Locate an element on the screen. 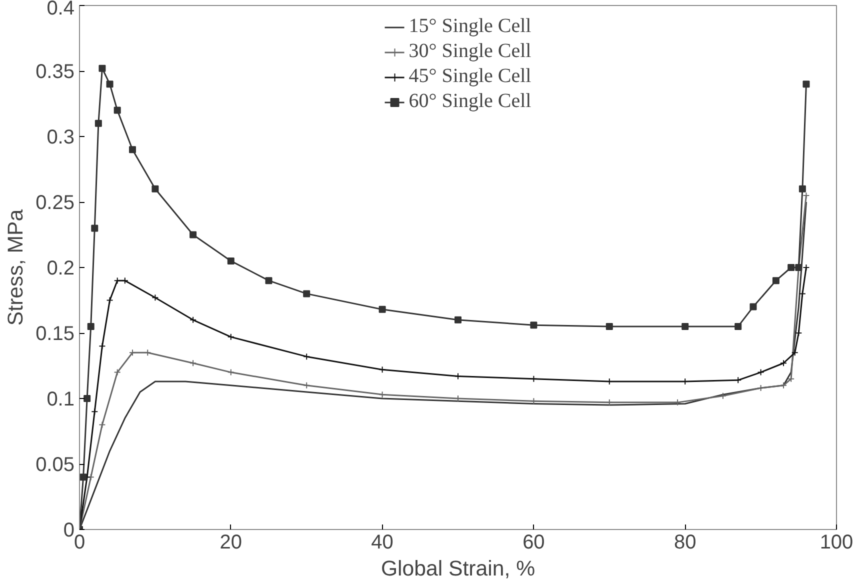 The image size is (861, 583). x-tick-label: 60 is located at coordinates (533, 543).